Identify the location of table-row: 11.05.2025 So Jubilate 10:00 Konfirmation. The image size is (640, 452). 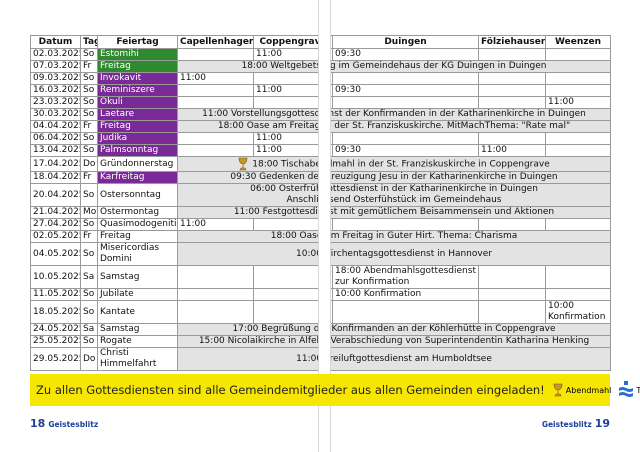
(320, 294).